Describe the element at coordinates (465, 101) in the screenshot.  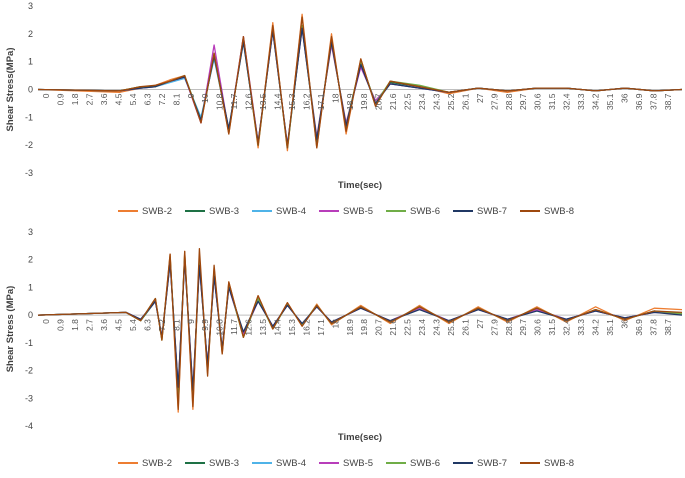
I see `x-tick-label: 26.1` at that location.